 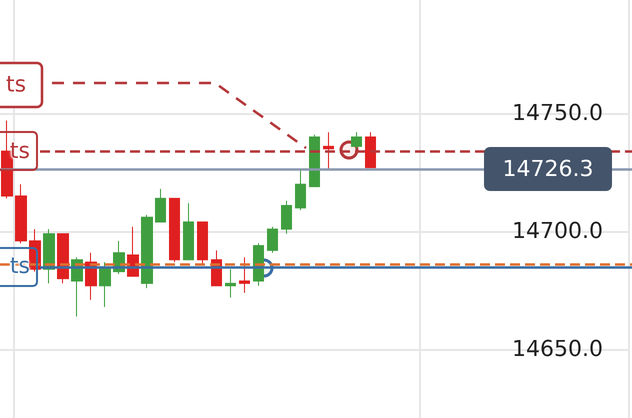 I want to click on y-tick-label: 14650.0, so click(x=557, y=349).